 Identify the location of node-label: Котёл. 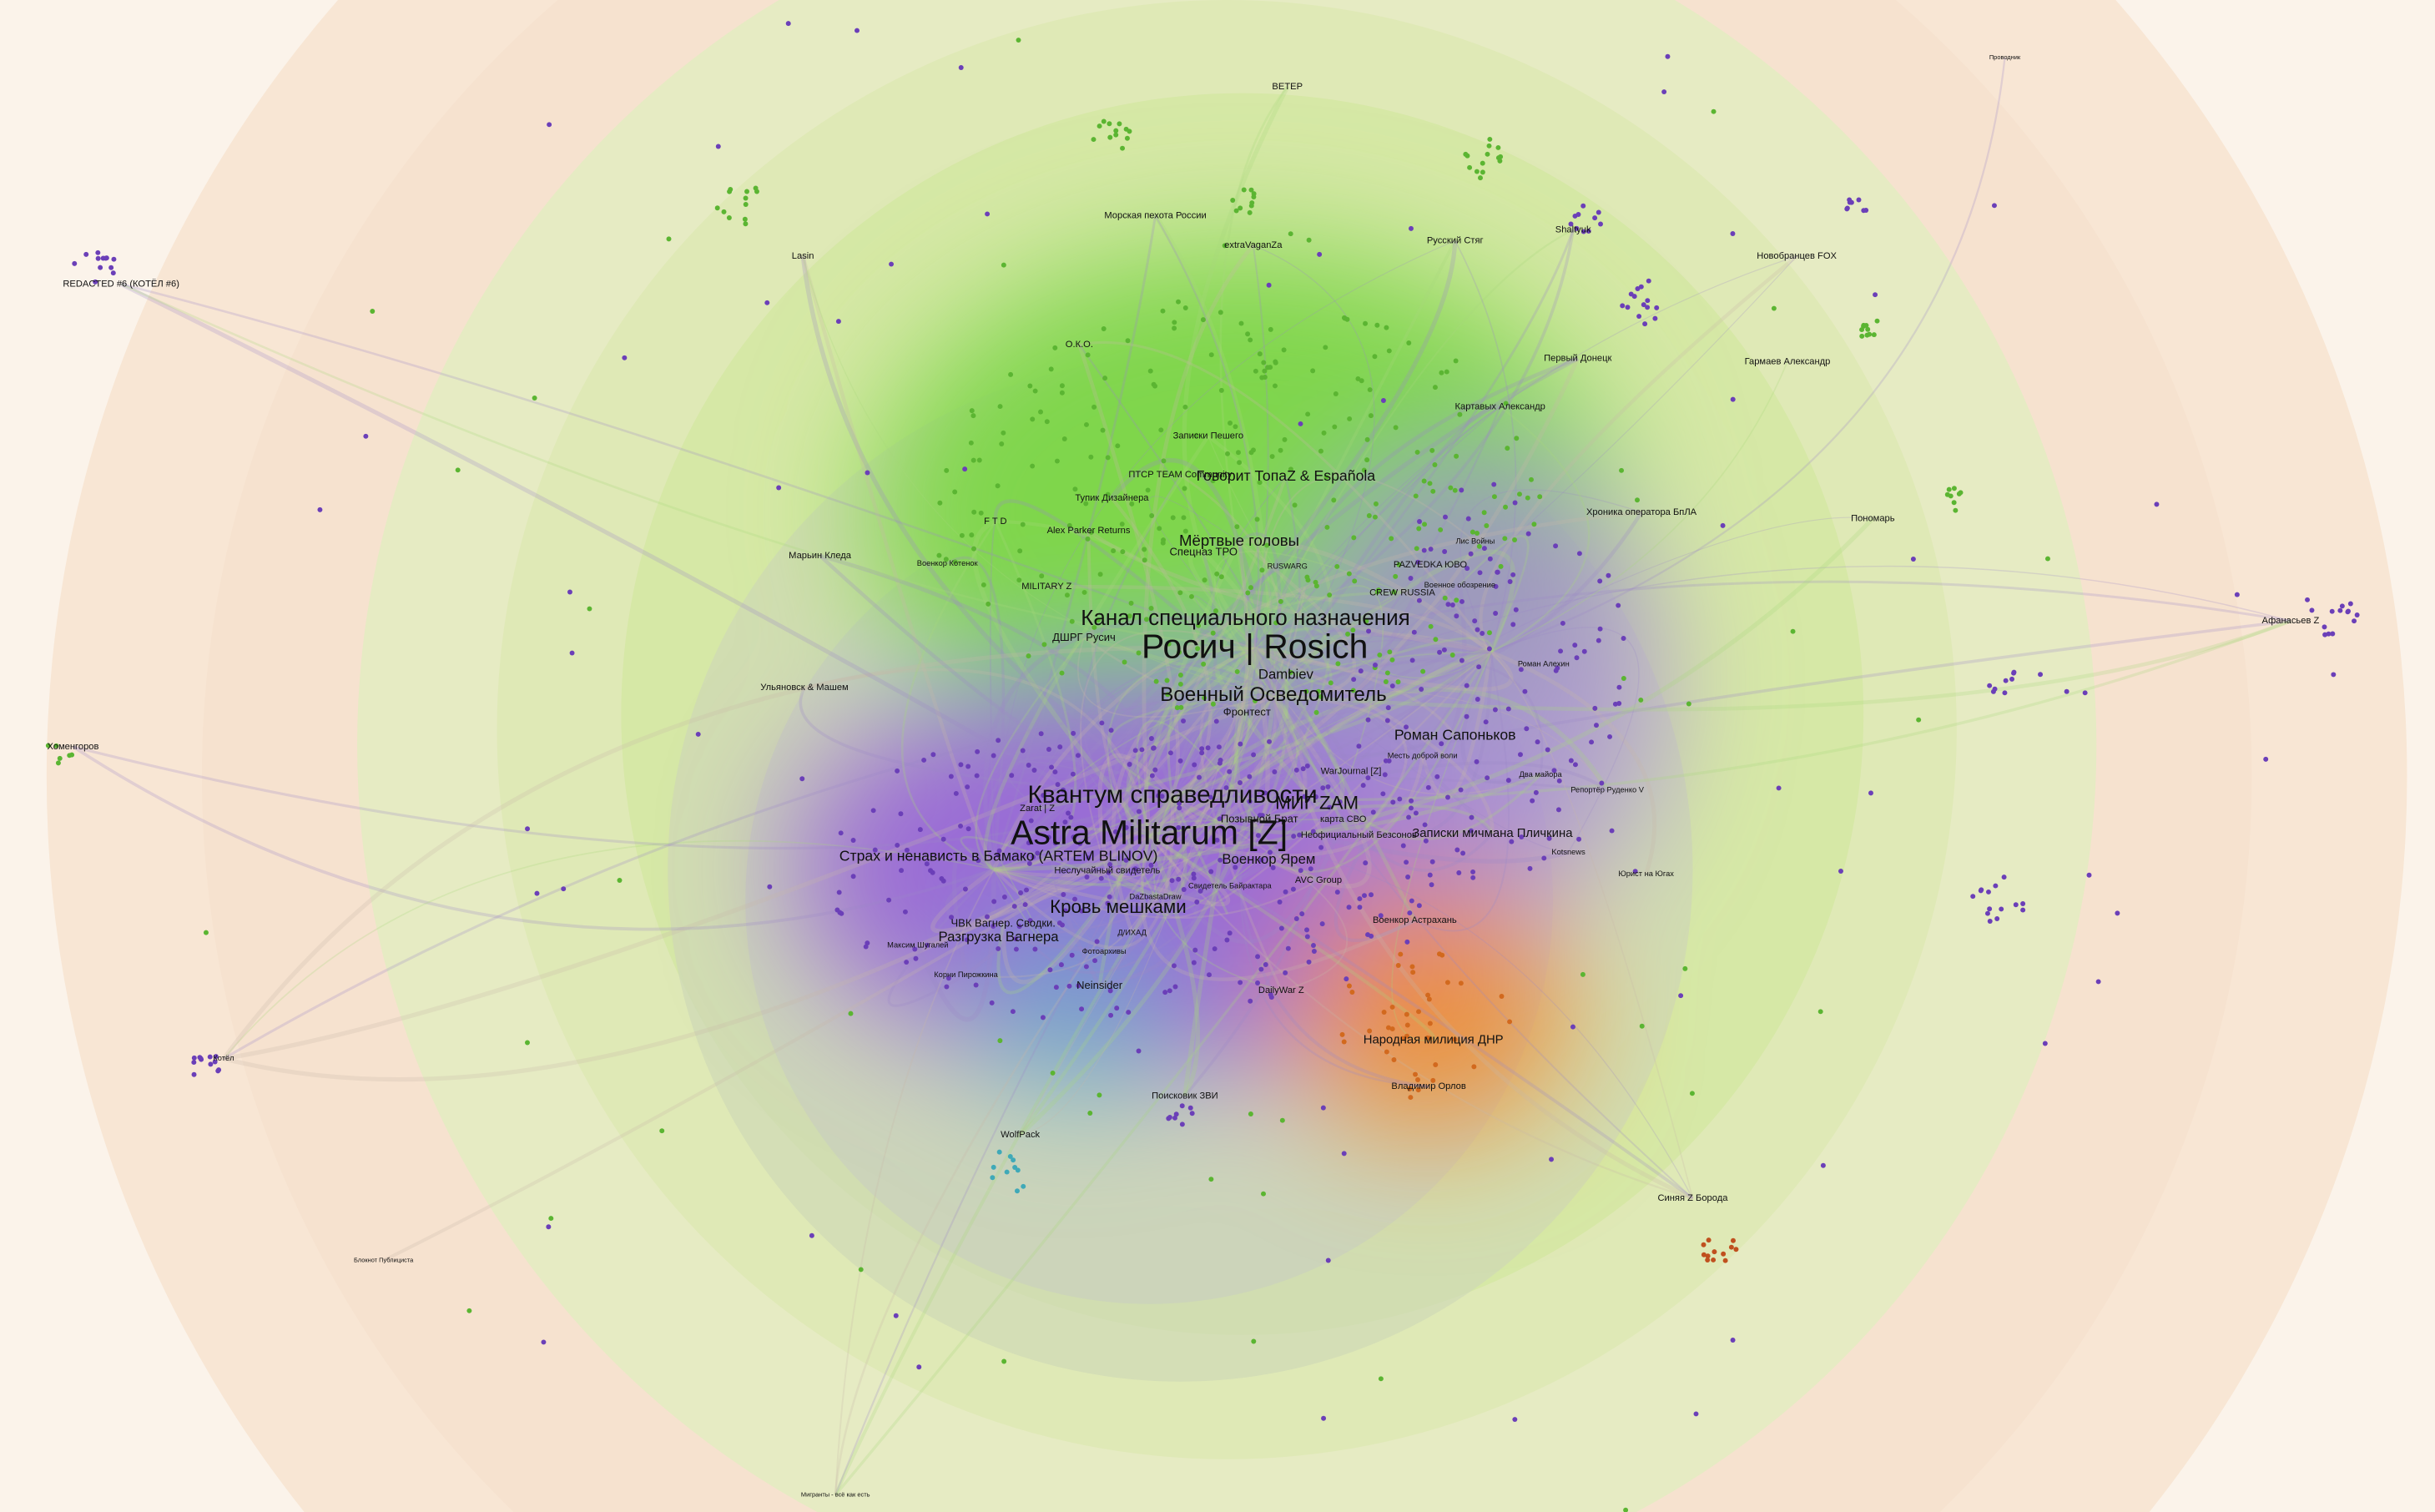
(223, 1058).